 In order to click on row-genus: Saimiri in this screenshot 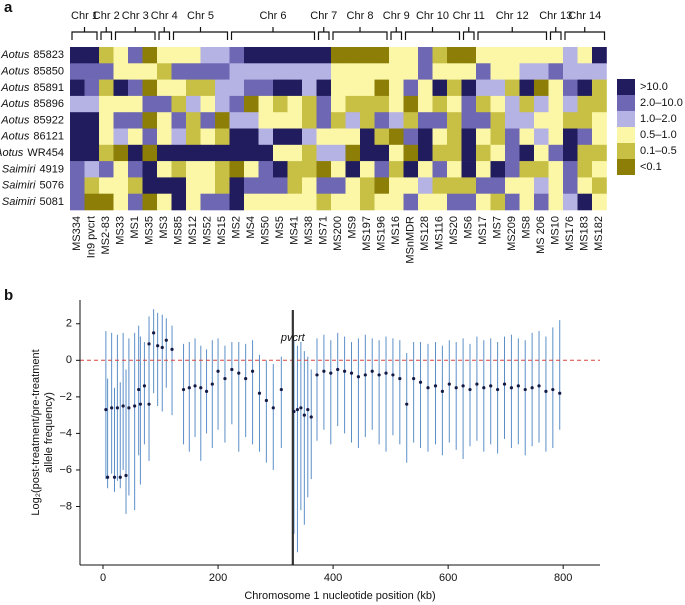, I will do `click(19, 202)`.